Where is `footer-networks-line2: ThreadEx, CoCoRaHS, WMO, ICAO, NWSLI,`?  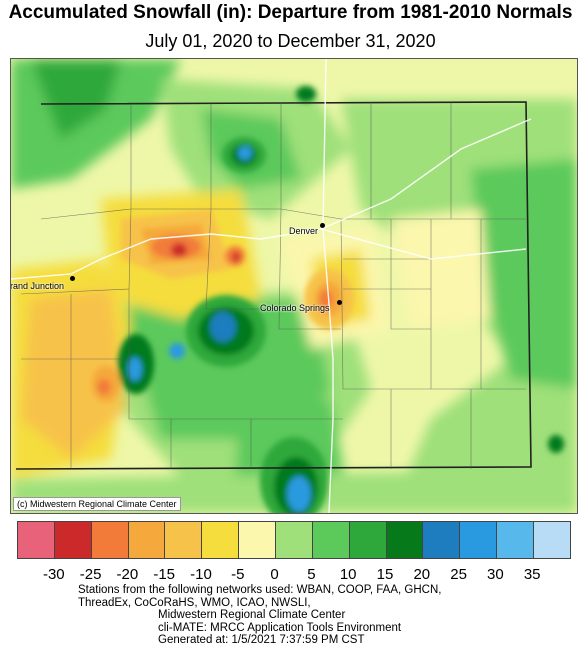
footer-networks-line2: ThreadEx, CoCoRaHS, WMO, ICAO, NWSLI, is located at coordinates (194, 602).